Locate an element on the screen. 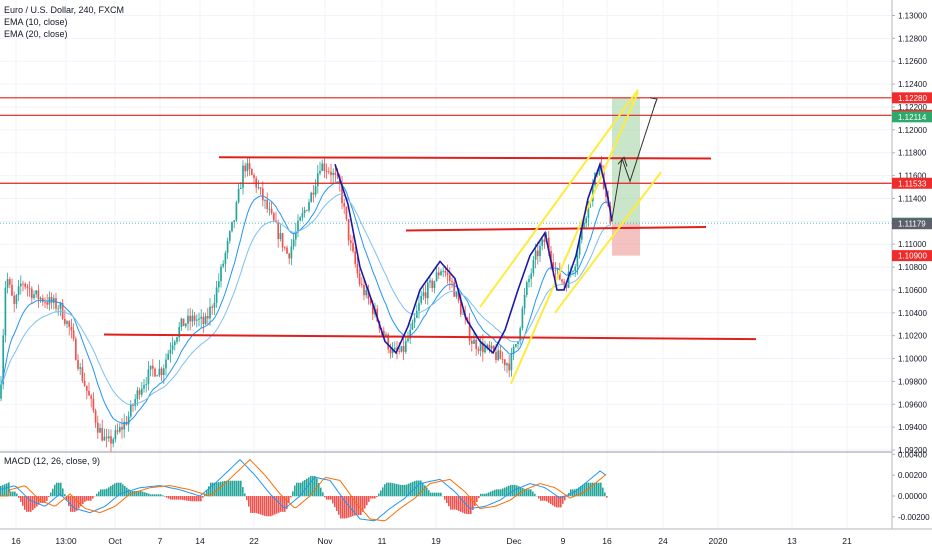 This screenshot has height=550, width=932. time-label: 24 is located at coordinates (663, 541).